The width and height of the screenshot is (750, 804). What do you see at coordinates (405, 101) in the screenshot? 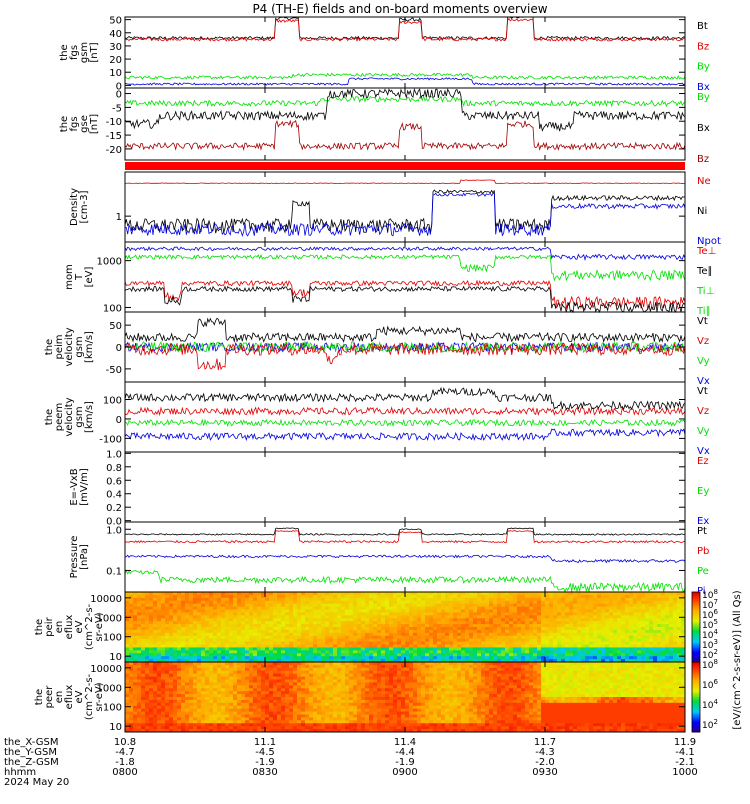
I see `series-fgs_gse-By` at bounding box center [405, 101].